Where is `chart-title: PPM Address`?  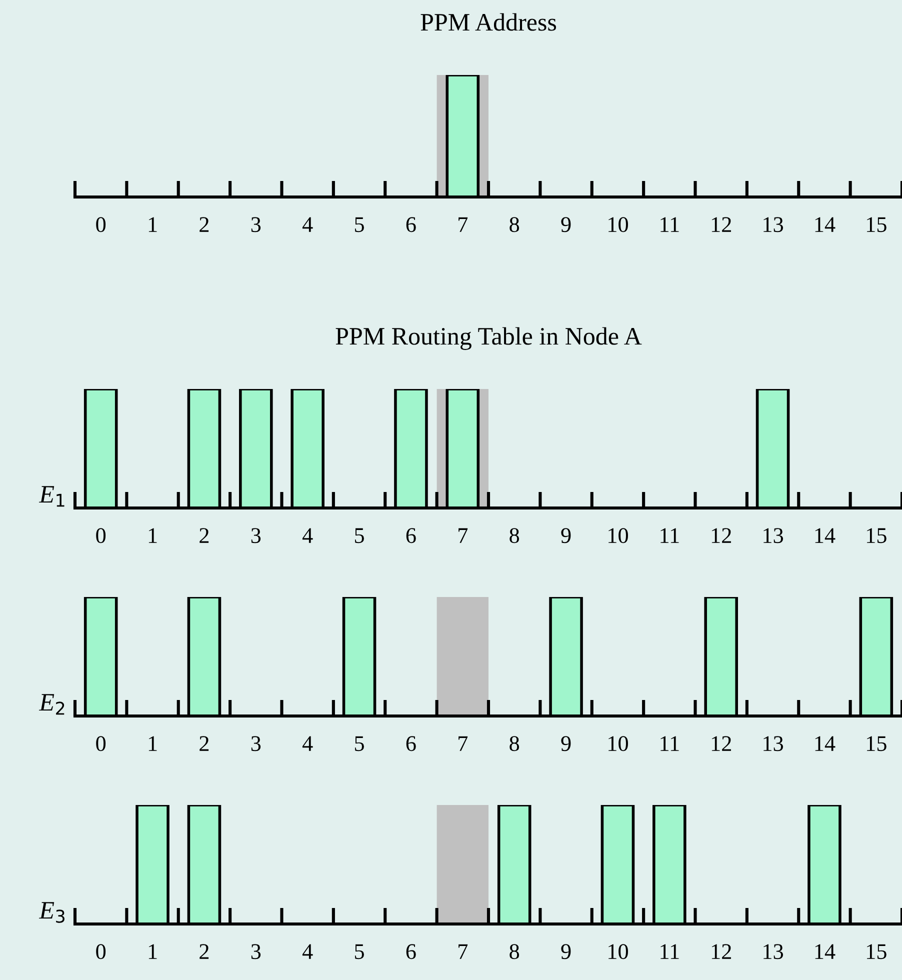
chart-title: PPM Address is located at coordinates (488, 22).